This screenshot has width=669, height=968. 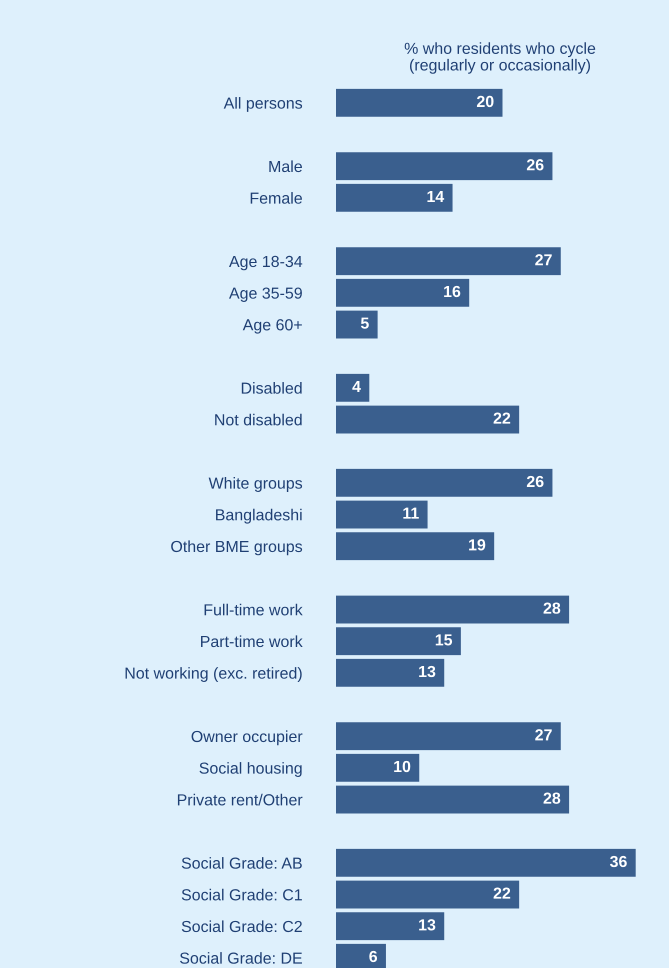 I want to click on y-tick-label: Private rent/Other, so click(x=240, y=800).